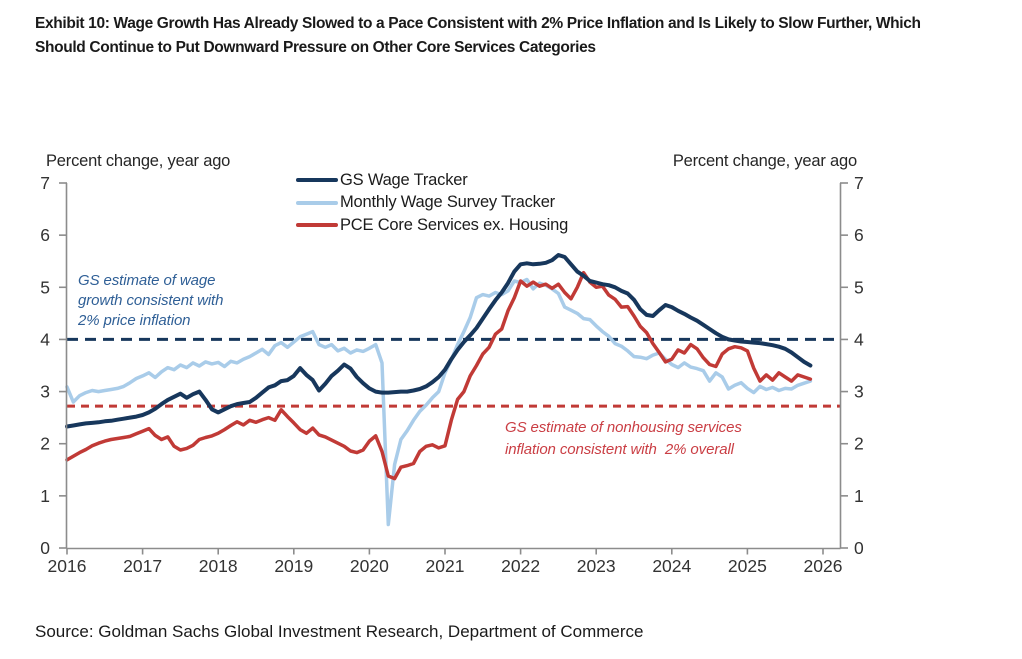 The image size is (1022, 659). Describe the element at coordinates (859, 444) in the screenshot. I see `y-axis-tick-label-right: 2` at that location.